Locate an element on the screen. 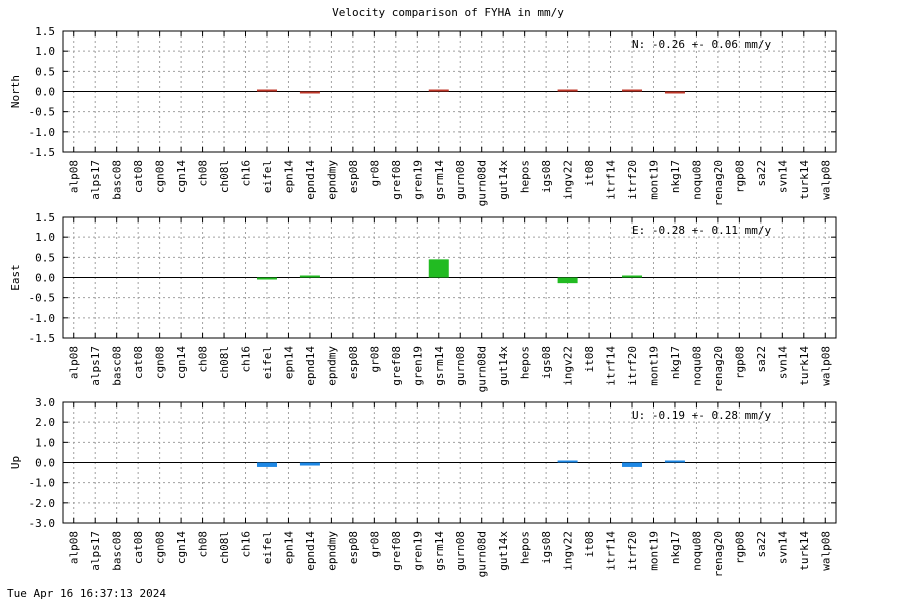 Image resolution: width=900 pixels, height=604 pixels. y-axis-label: North is located at coordinates (15, 91).